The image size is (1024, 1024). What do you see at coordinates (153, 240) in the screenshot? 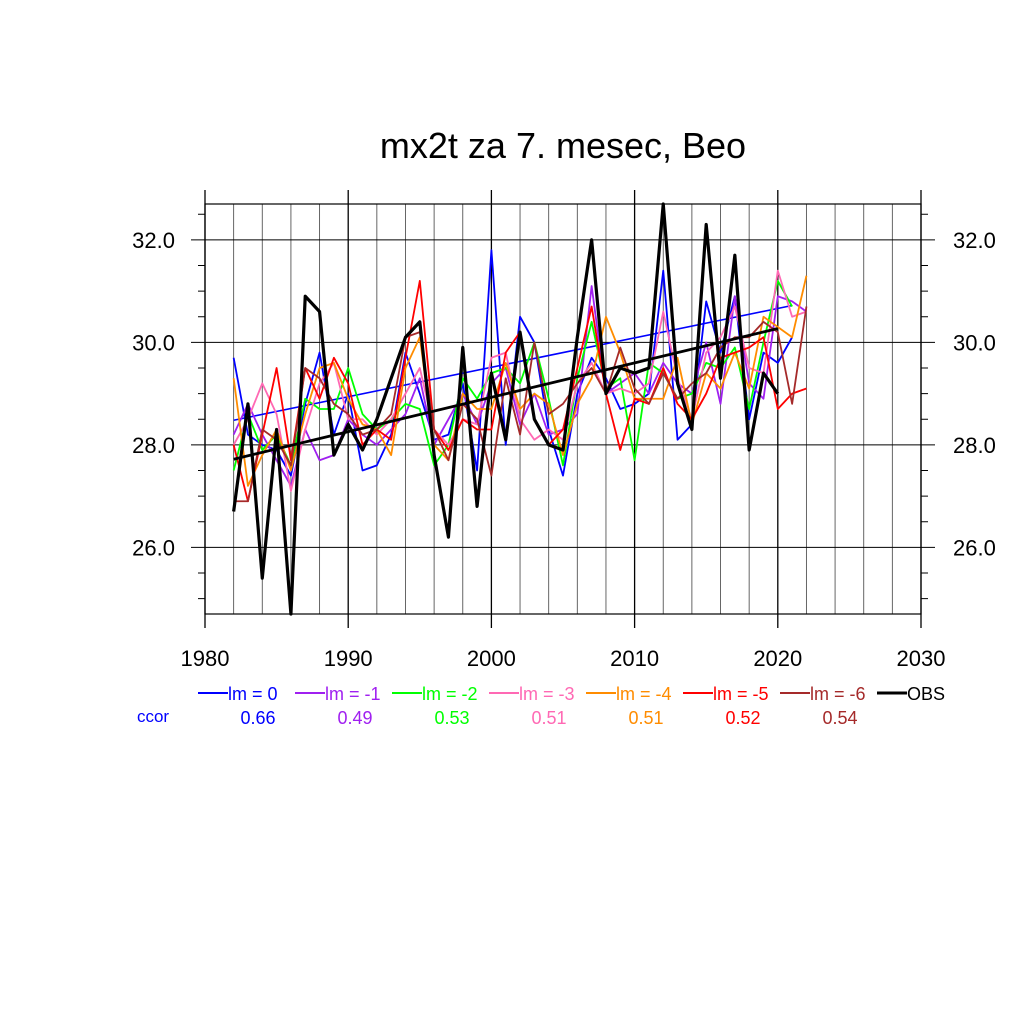
I see `y-tick-label-left: 32.0` at bounding box center [153, 240].